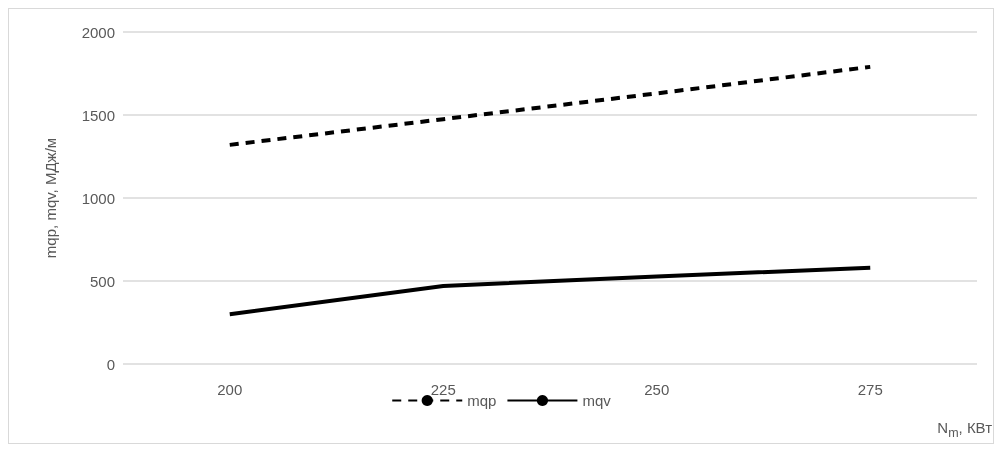 This screenshot has height=452, width=1002. Describe the element at coordinates (102, 281) in the screenshot. I see `y-tick-label: 500` at that location.